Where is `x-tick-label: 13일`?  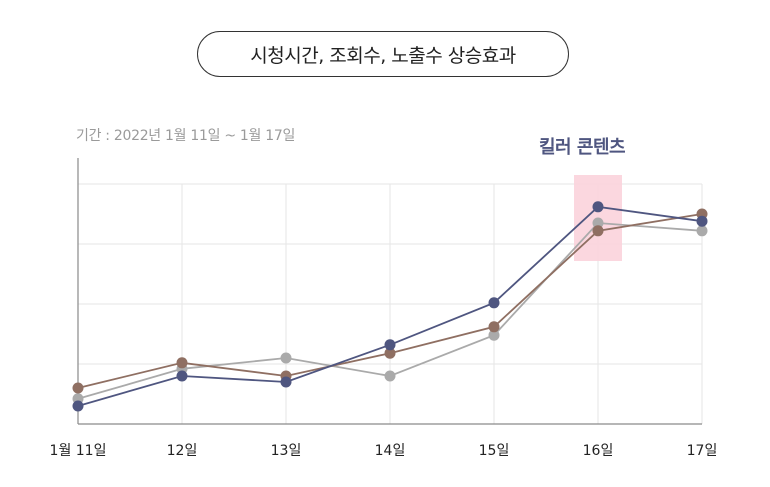 x-tick-label: 13일 is located at coordinates (286, 451).